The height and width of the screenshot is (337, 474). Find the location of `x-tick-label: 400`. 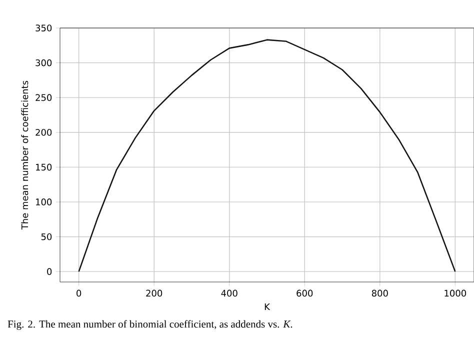

x-tick-label: 400 is located at coordinates (229, 293).